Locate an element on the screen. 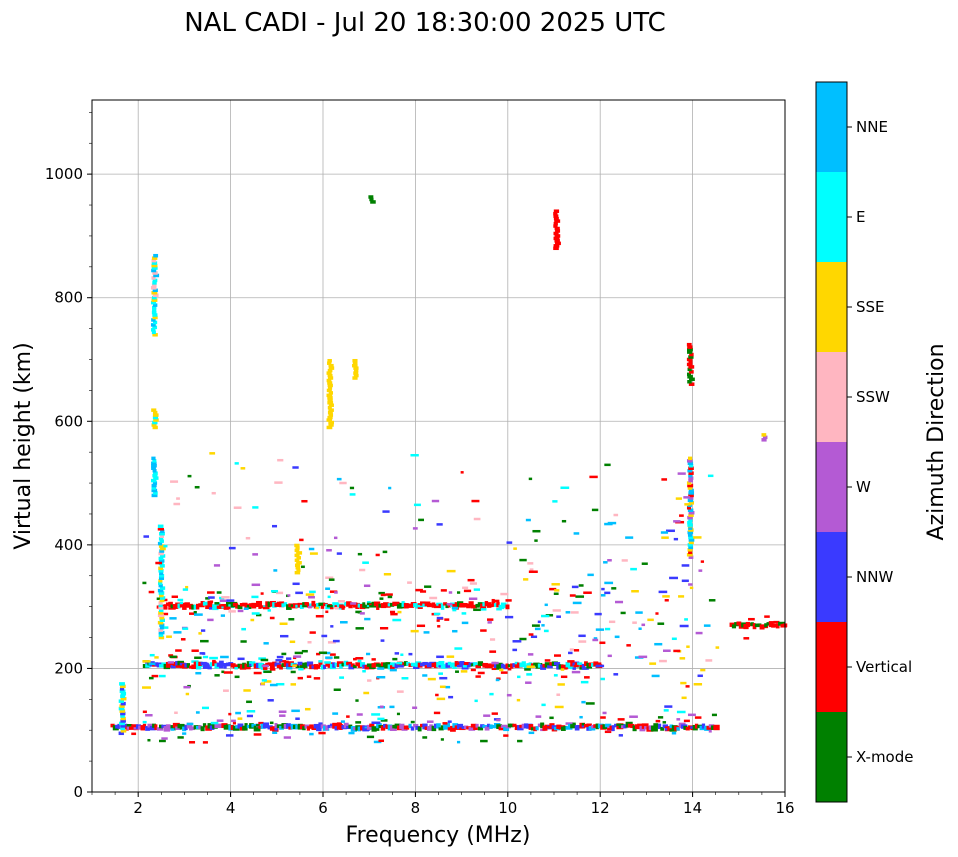 Image resolution: width=958 pixels, height=857 pixels. colorbar-segment is located at coordinates (831, 127).